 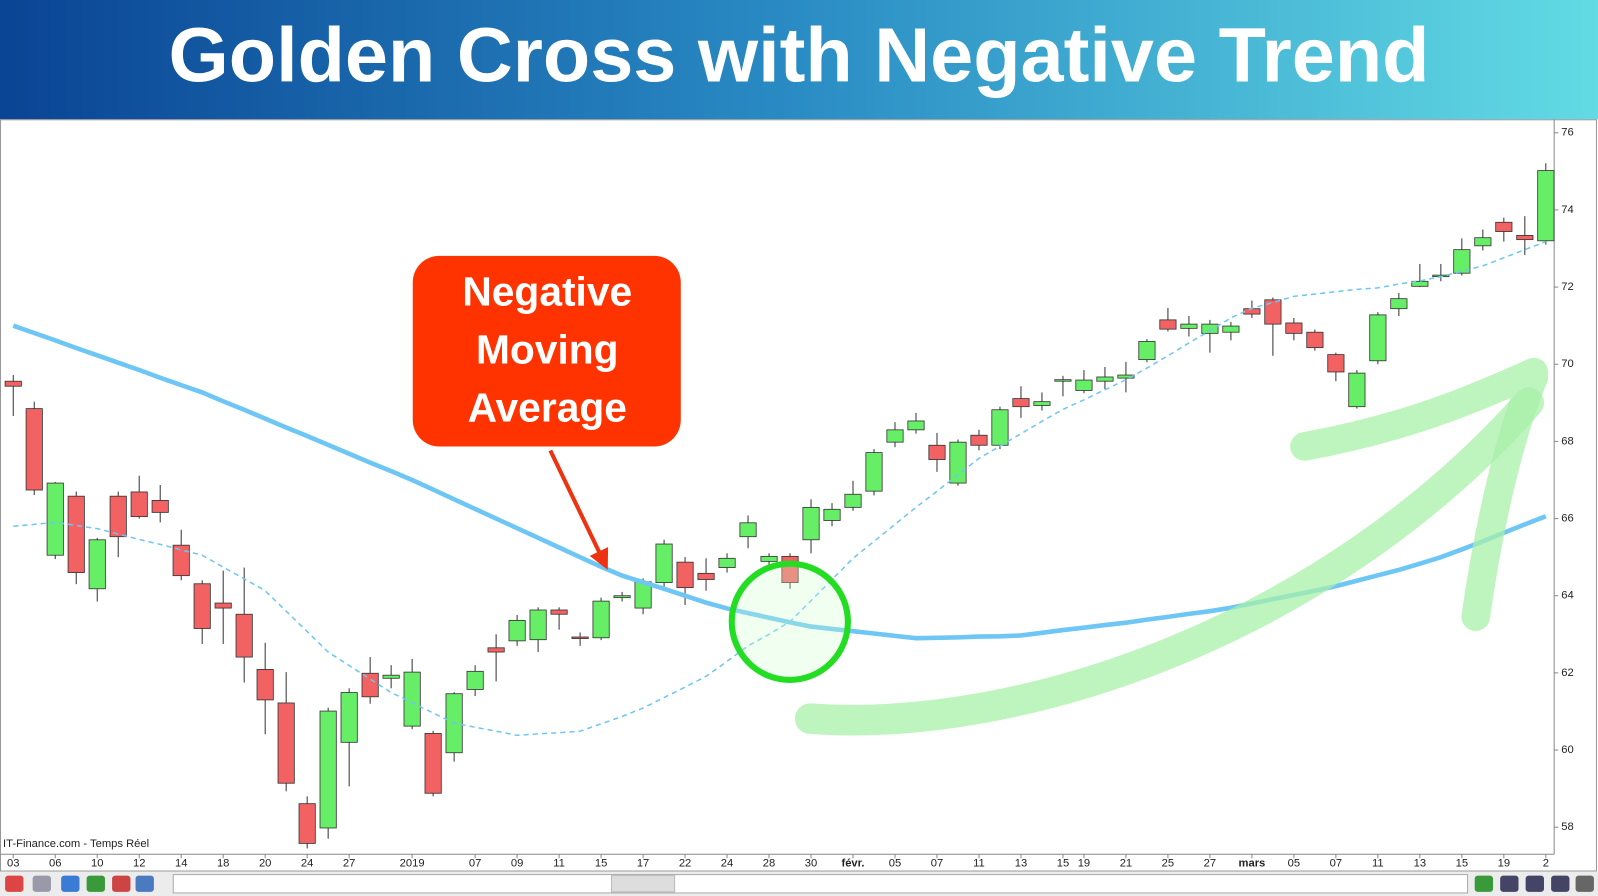 I want to click on x-tick-label: 10, so click(x=97, y=863).